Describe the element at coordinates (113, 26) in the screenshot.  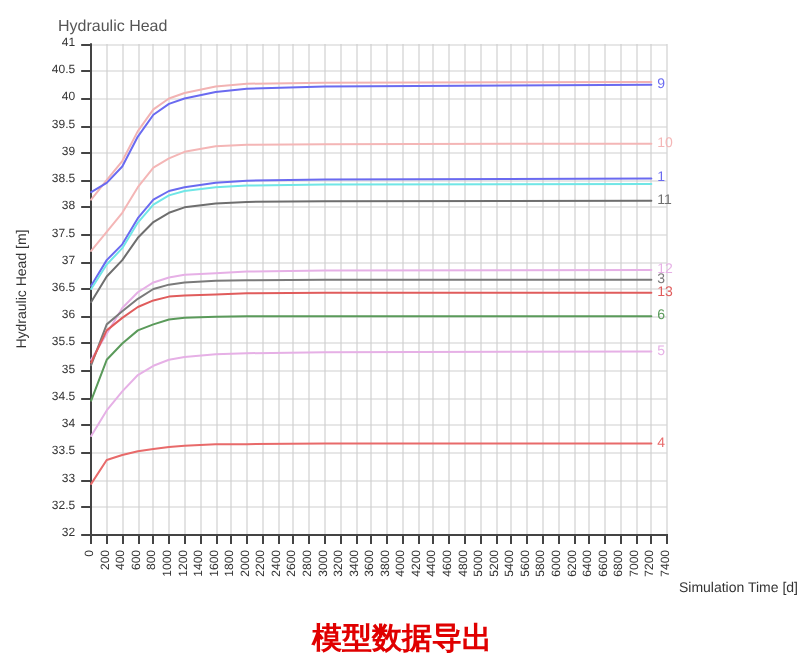
I see `chart-title: Hydraulic Head` at that location.